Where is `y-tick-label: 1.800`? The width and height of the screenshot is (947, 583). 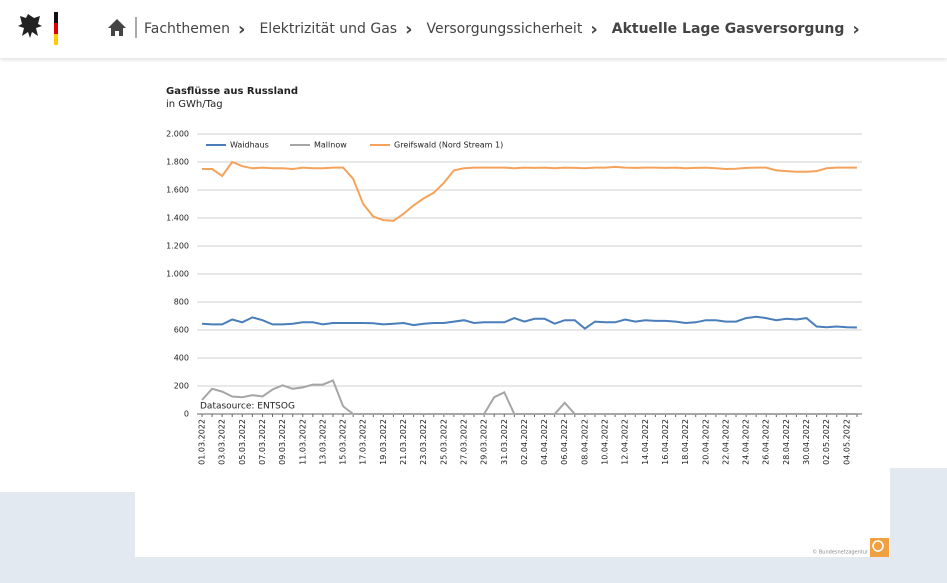 y-tick-label: 1.800 is located at coordinates (177, 162).